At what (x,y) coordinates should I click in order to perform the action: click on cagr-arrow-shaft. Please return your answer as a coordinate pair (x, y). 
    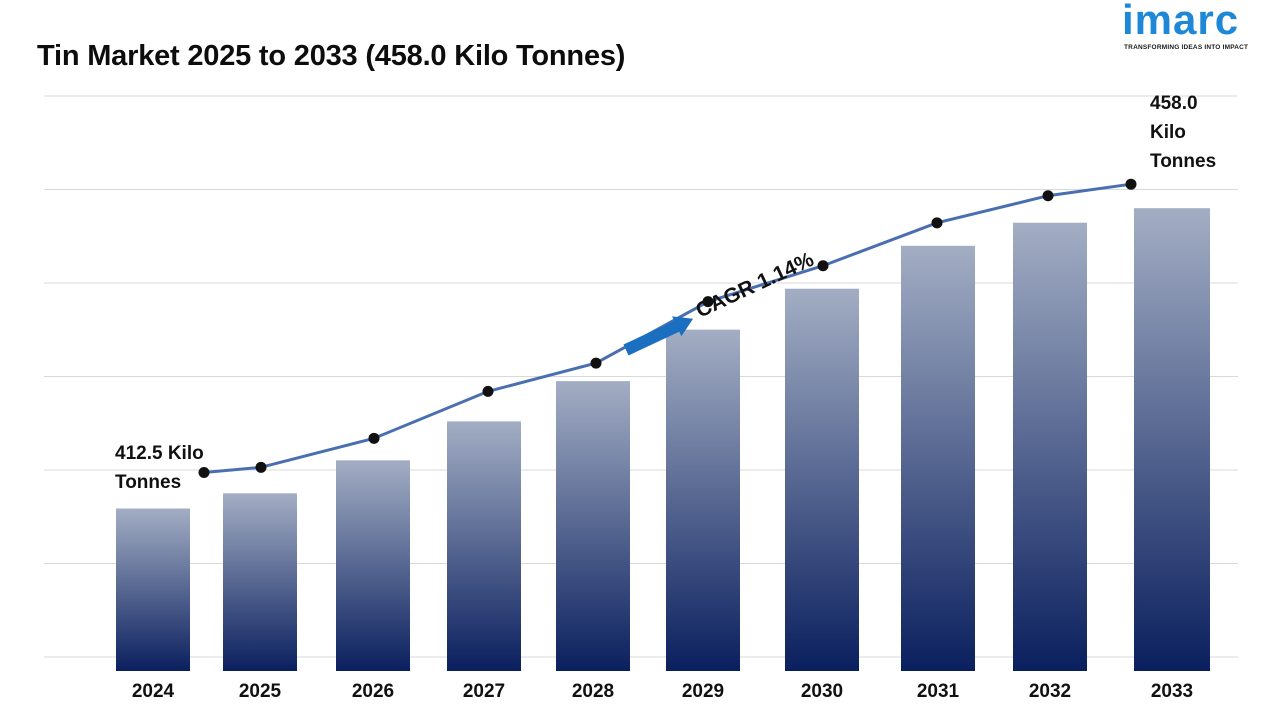
    Looking at the image, I should click on (652, 338).